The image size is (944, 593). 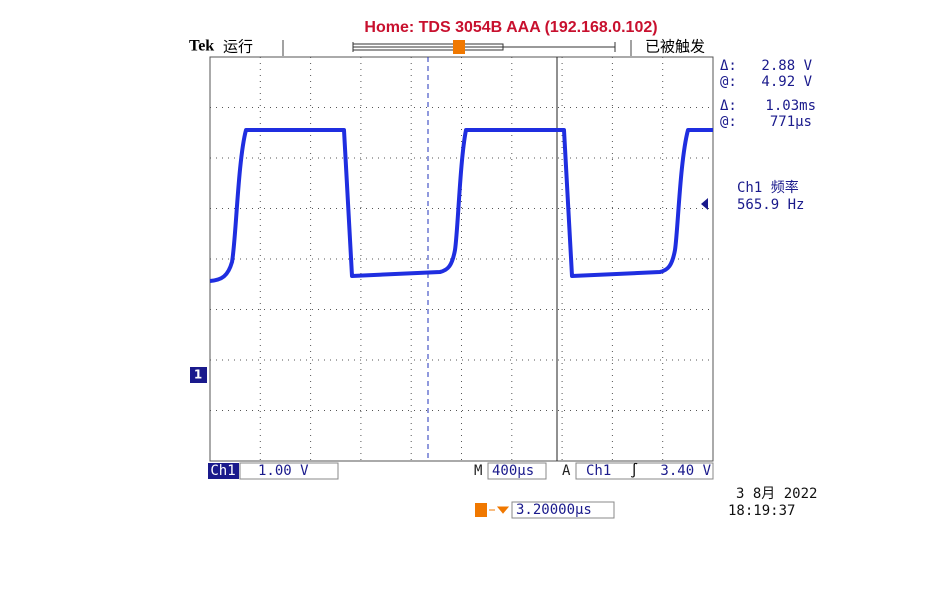 I want to click on trigger-box, so click(x=644, y=471).